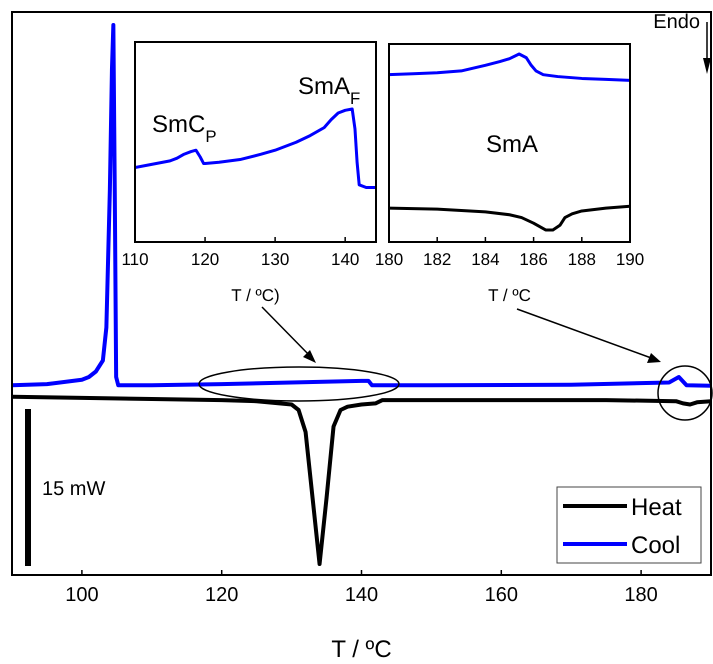 The width and height of the screenshot is (713, 664). Describe the element at coordinates (582, 259) in the screenshot. I see `x-tick-label: 188` at that location.